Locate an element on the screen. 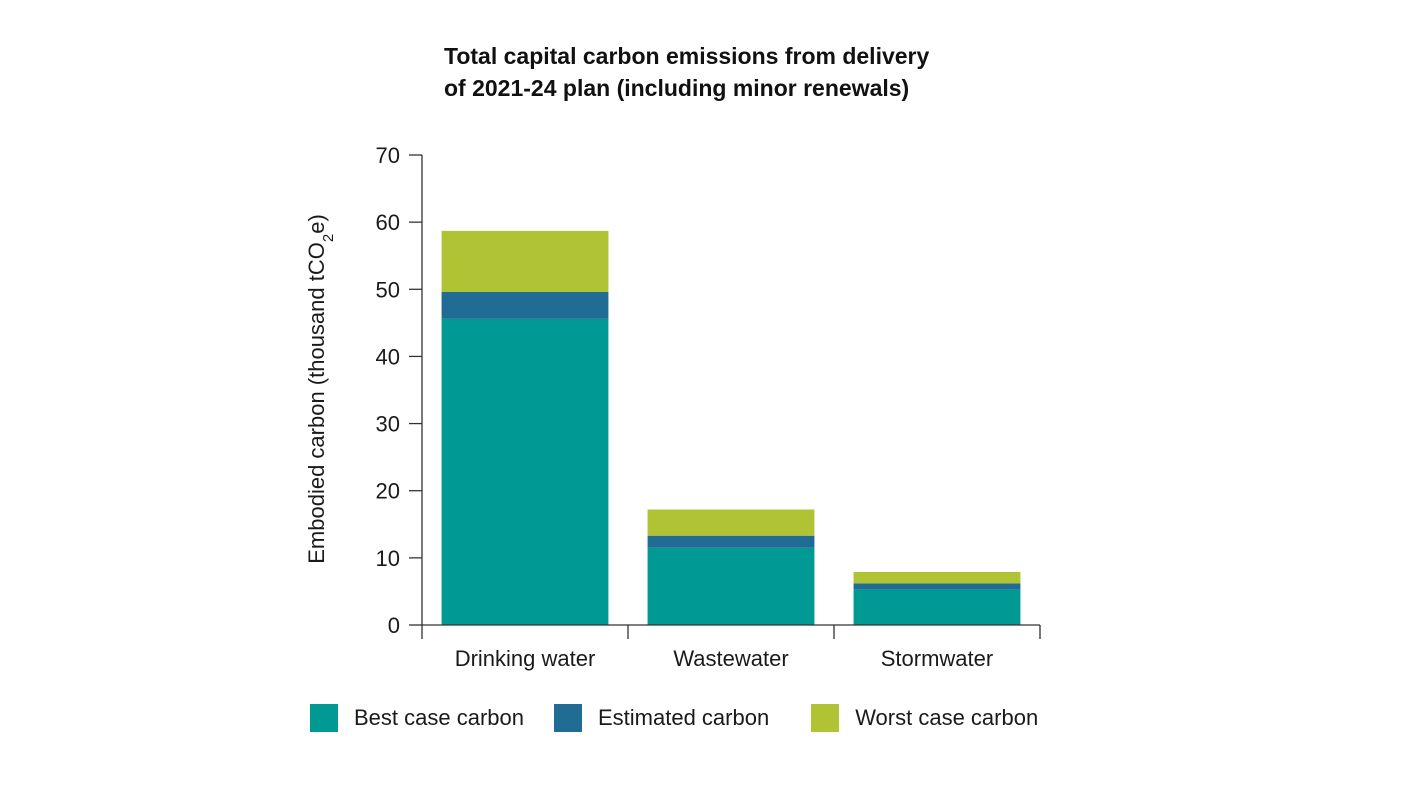 The height and width of the screenshot is (800, 1420). y-tick-label: 10 is located at coordinates (388, 558).